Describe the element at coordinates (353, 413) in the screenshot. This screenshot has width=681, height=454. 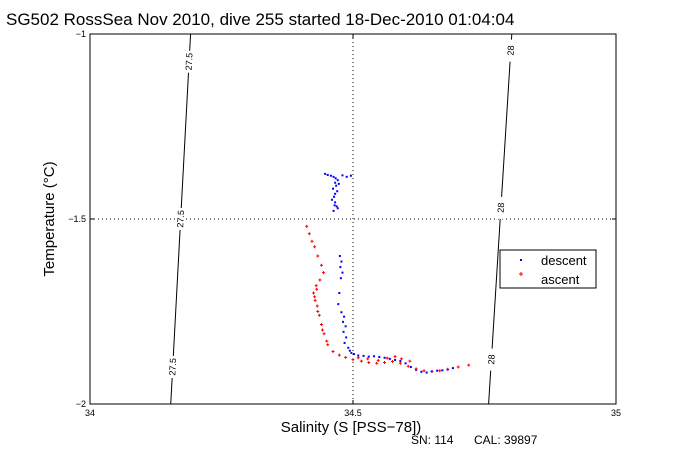
I see `x-tick-label: 34.5` at that location.